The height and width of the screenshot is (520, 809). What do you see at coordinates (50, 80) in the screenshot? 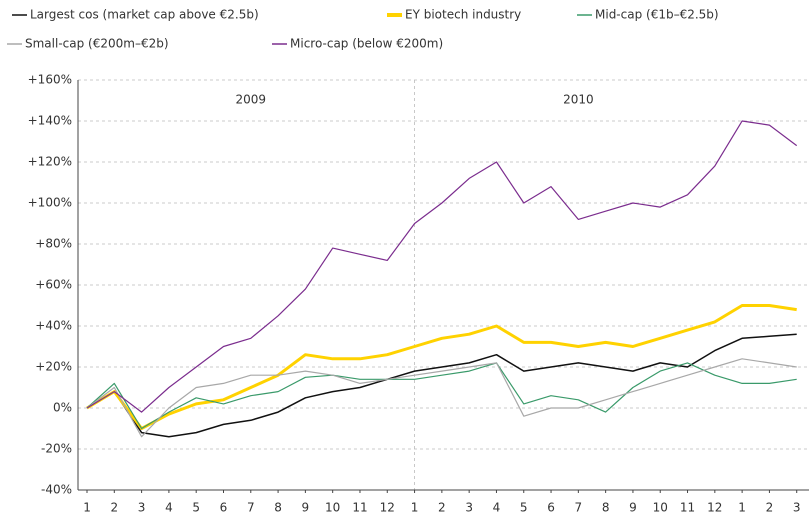
I see `y-tick-label: +160%` at bounding box center [50, 80].